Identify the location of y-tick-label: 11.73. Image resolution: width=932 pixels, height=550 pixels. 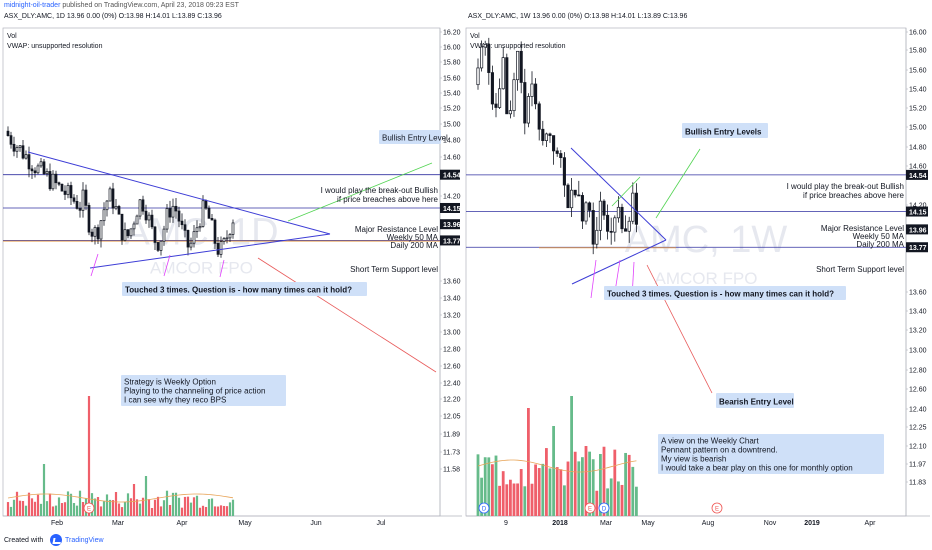
(451, 453).